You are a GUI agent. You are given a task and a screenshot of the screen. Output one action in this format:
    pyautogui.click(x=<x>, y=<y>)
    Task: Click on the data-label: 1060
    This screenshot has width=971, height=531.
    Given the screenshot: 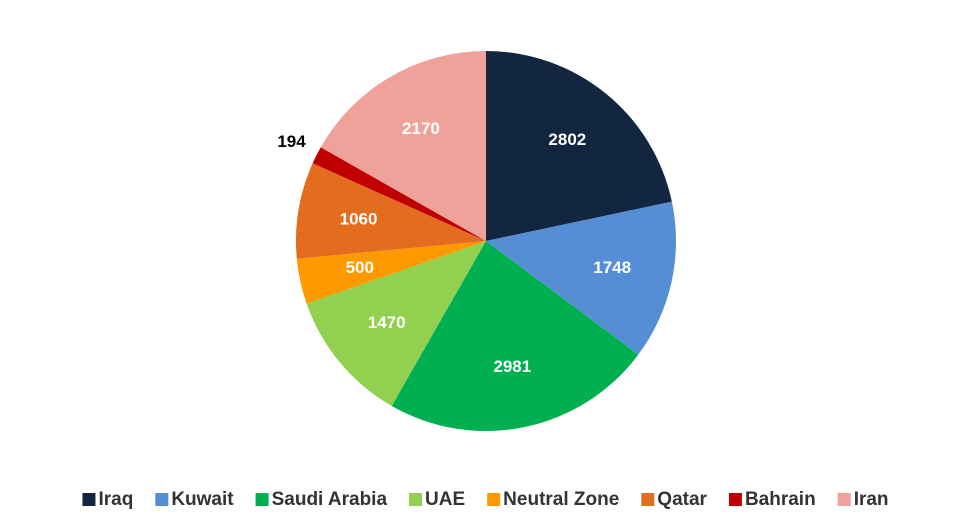 What is the action you would take?
    pyautogui.click(x=359, y=218)
    